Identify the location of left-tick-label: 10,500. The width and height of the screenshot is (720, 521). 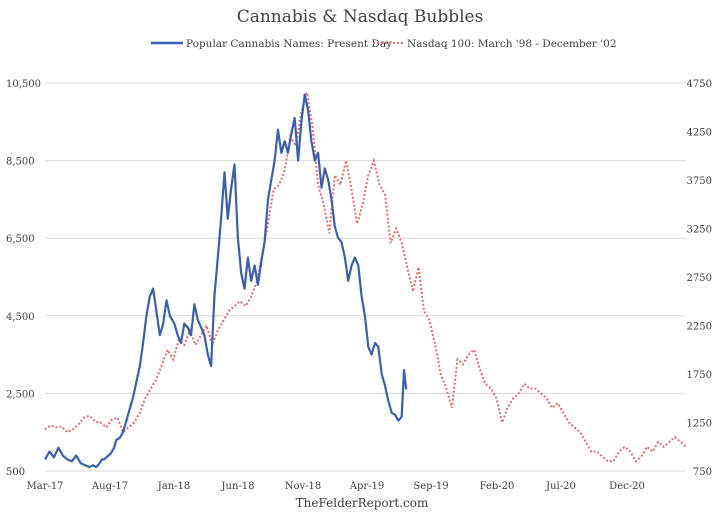
(23, 84).